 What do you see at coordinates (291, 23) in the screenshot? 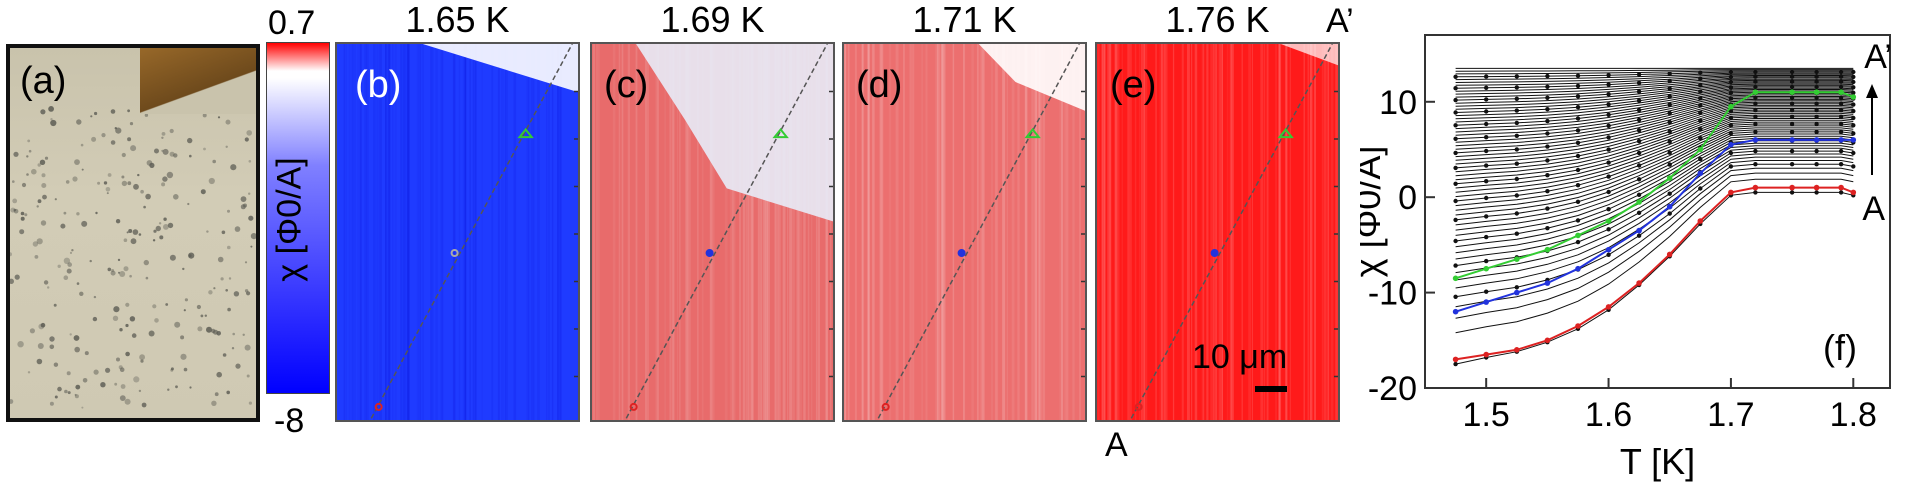
I see `colorbar-top-label: 0.7` at bounding box center [291, 23].